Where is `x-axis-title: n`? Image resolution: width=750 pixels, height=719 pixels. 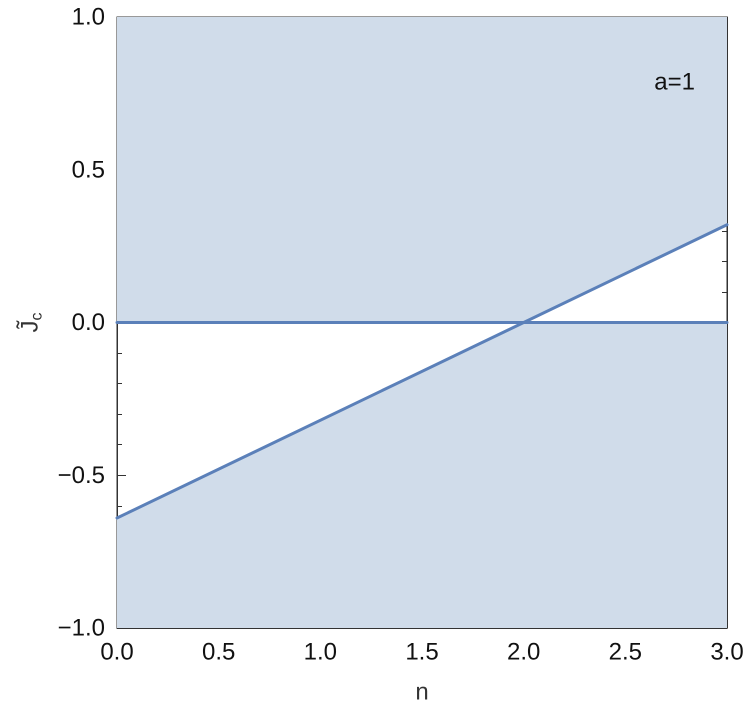 x-axis-title: n is located at coordinates (422, 692).